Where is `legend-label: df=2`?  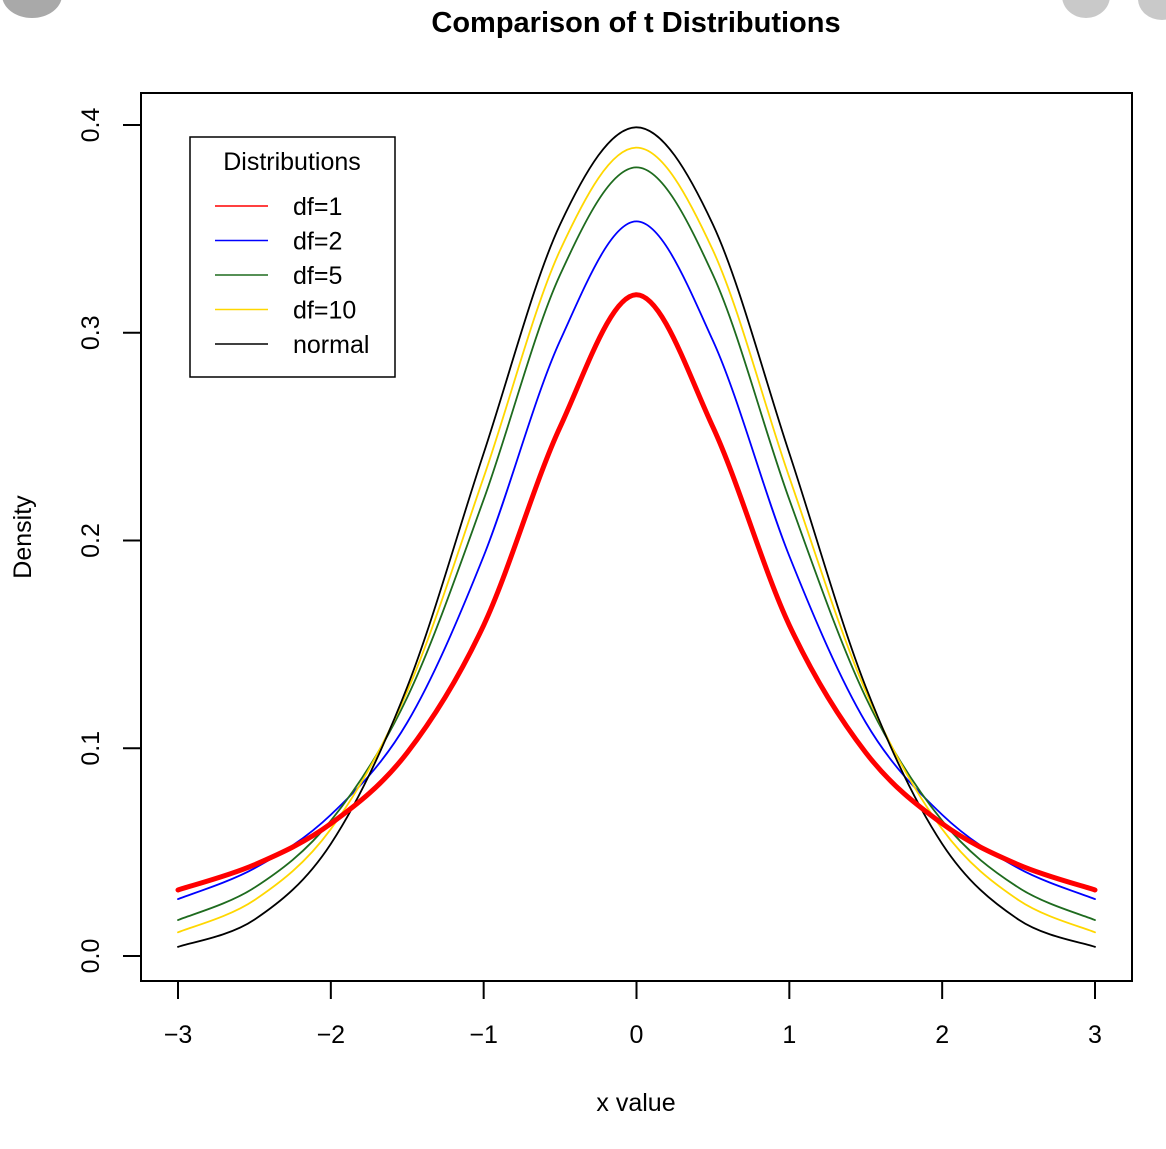 legend-label: df=2 is located at coordinates (317, 242).